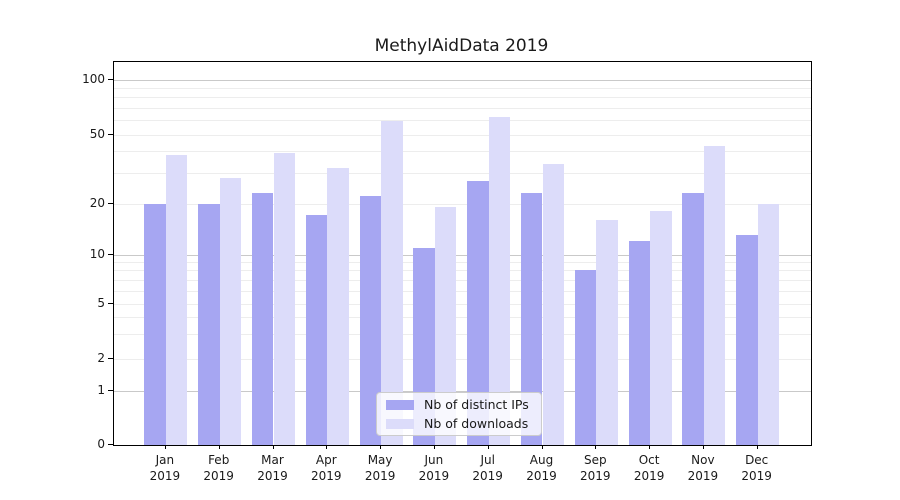 The height and width of the screenshot is (500, 900). Describe the element at coordinates (326, 468) in the screenshot. I see `x-tick-label-apr: Apr 2019` at that location.